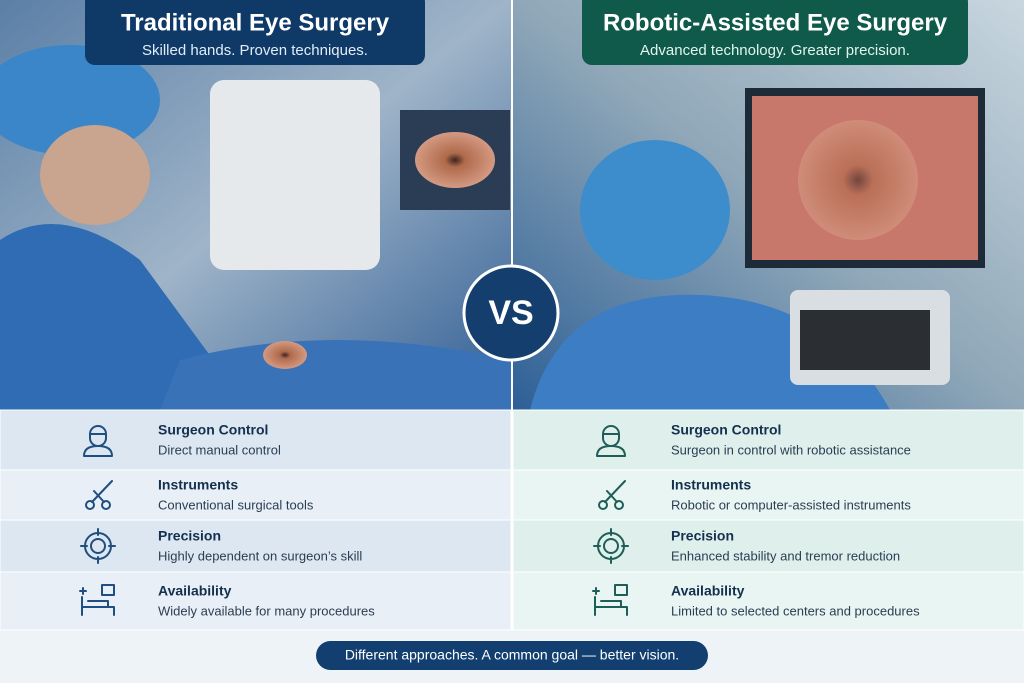 This screenshot has height=688, width=1024. Describe the element at coordinates (260, 555) in the screenshot. I see `row-text: Highly dependent on surgeon’s skill` at that location.